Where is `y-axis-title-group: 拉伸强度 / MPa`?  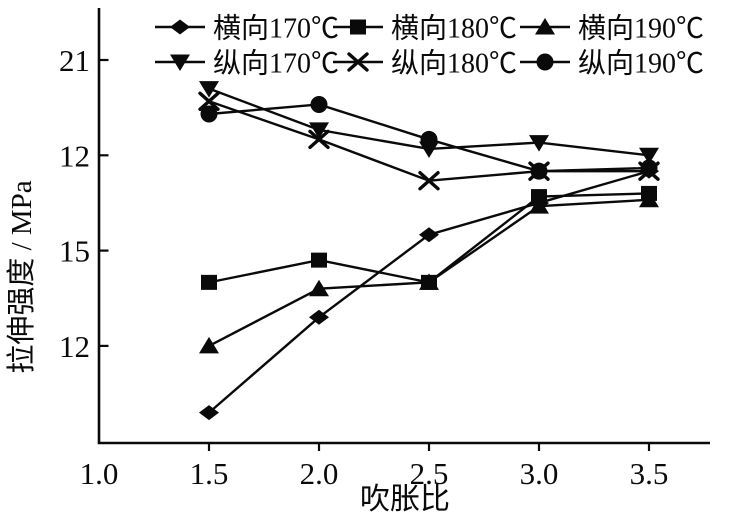 y-axis-title-group: 拉伸强度 / MPa is located at coordinates (21, 276).